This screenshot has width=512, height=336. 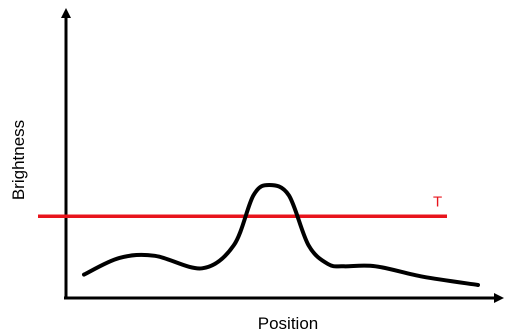 What do you see at coordinates (288, 323) in the screenshot?
I see `x-axis-label: Position` at bounding box center [288, 323].